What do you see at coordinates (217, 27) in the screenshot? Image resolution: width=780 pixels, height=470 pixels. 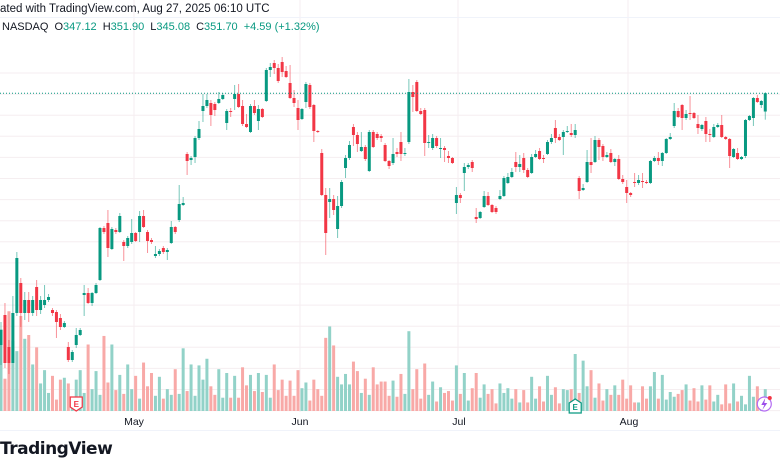 I see `close-value: C351.70` at bounding box center [217, 27].